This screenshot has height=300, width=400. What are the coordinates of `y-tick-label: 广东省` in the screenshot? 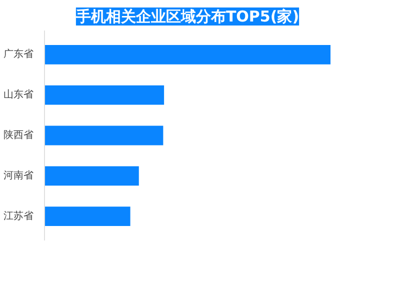 It's located at (19, 54).